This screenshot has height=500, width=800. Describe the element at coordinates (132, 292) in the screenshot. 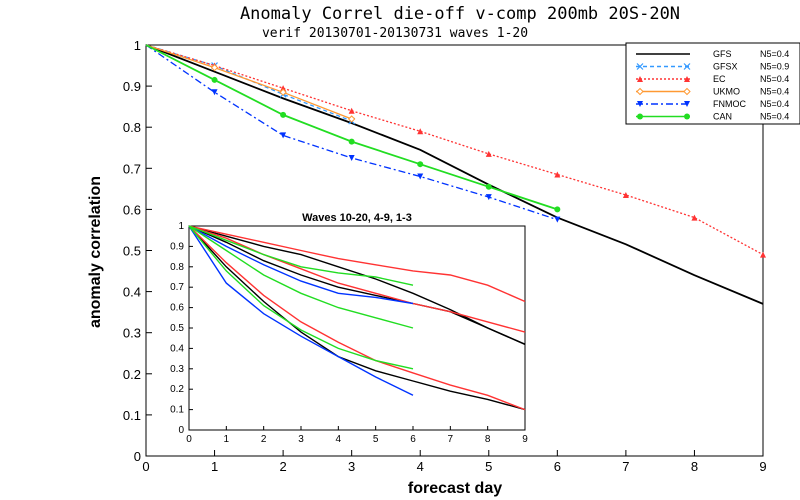

I see `y-tick-label: 0.4` at that location.